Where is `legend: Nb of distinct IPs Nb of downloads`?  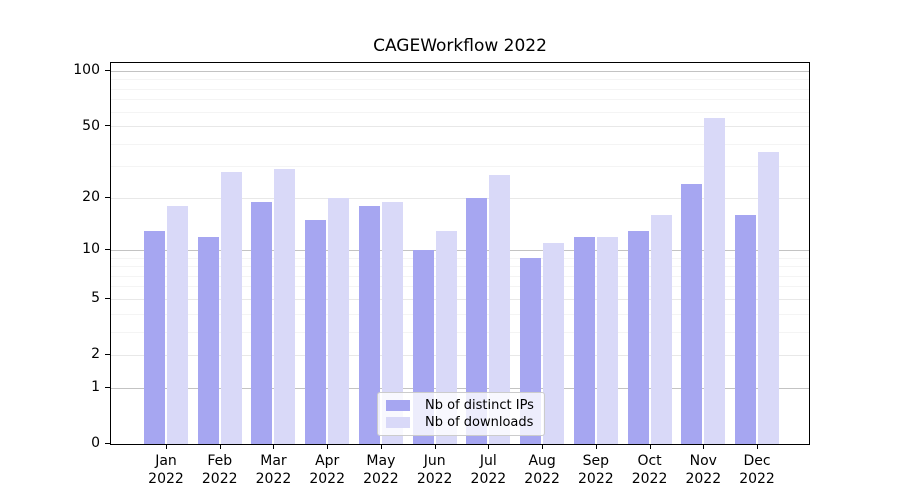 legend: Nb of distinct IPs Nb of downloads is located at coordinates (461, 414).